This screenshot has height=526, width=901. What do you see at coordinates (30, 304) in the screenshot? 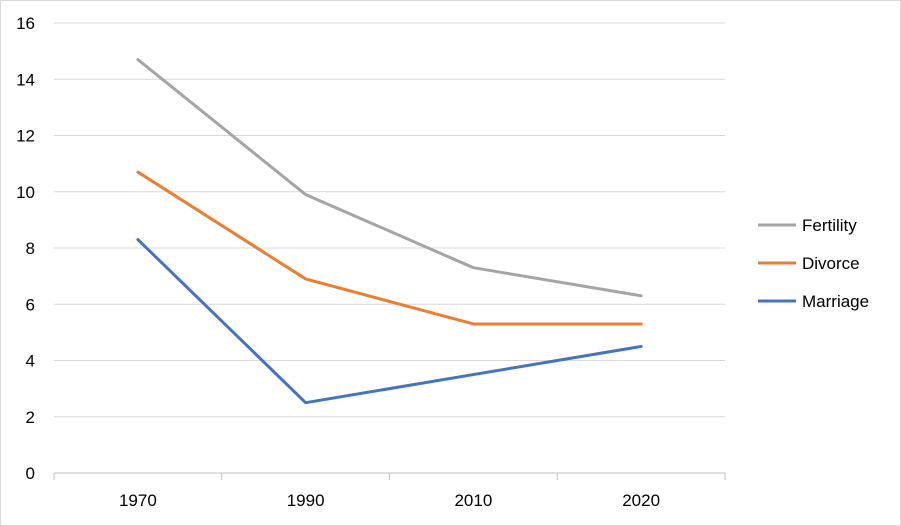
I see `y-tick-label-6: 6` at bounding box center [30, 304].